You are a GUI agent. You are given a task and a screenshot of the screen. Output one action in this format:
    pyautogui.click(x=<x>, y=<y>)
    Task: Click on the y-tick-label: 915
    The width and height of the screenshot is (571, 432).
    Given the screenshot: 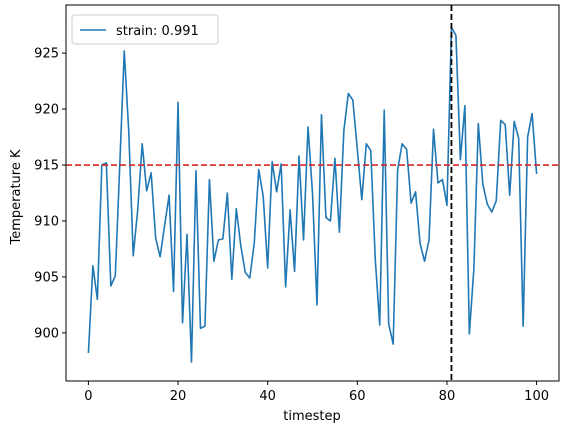 What is the action you would take?
    pyautogui.click(x=46, y=166)
    